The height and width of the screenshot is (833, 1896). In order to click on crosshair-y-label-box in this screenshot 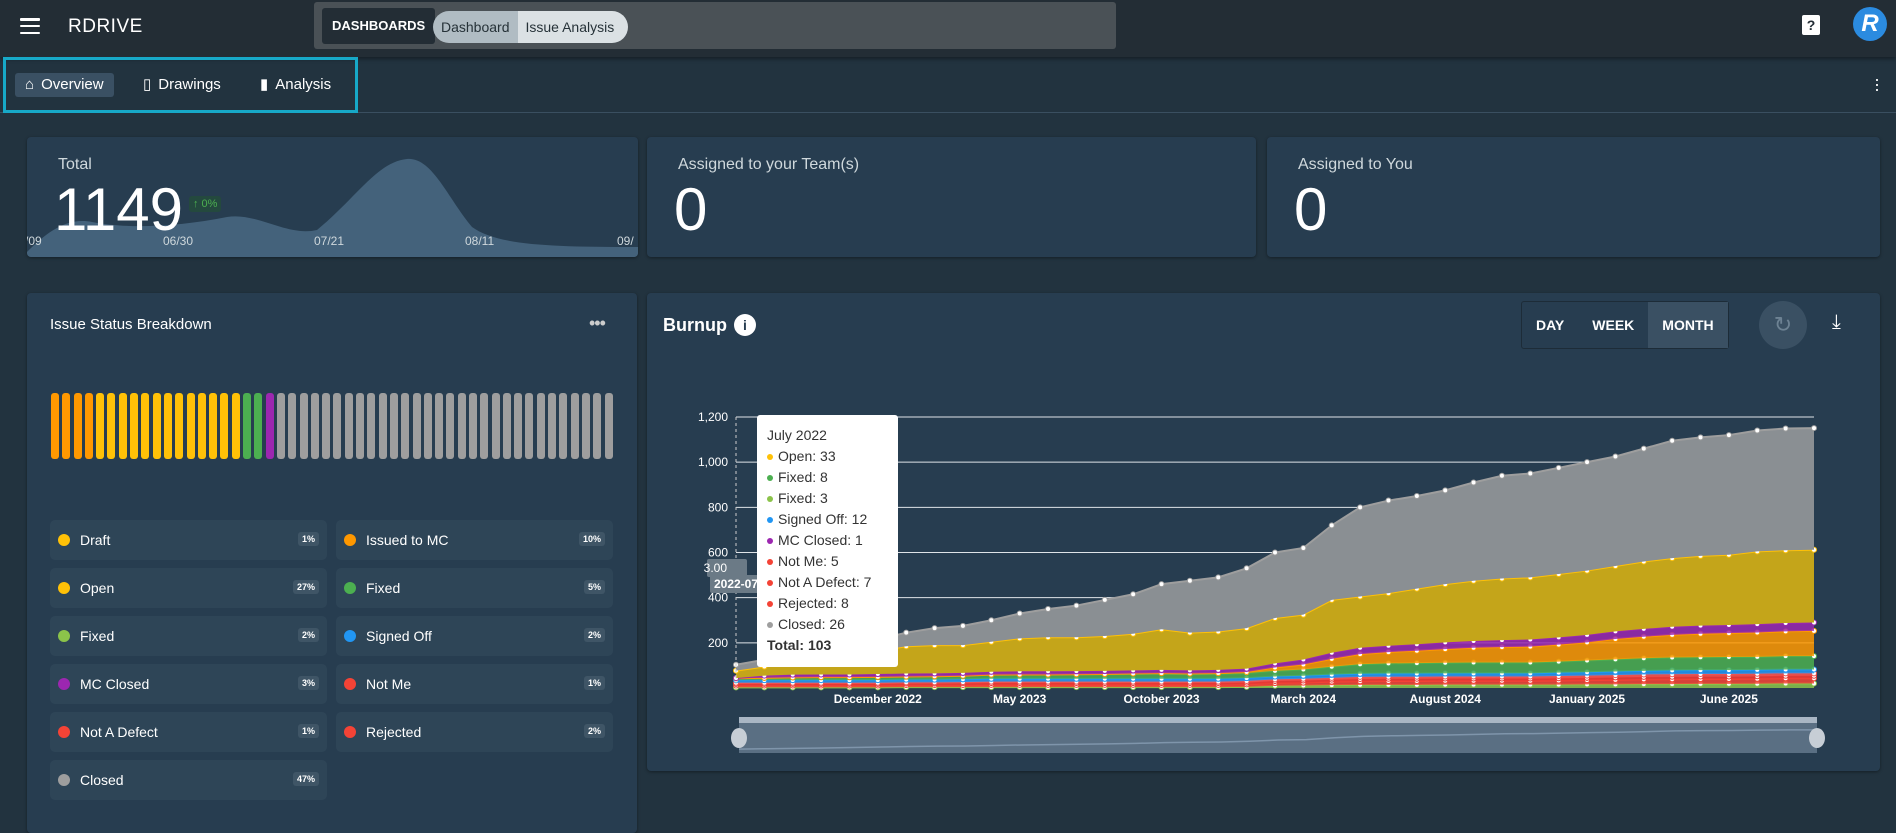, I will do `click(727, 568)`.